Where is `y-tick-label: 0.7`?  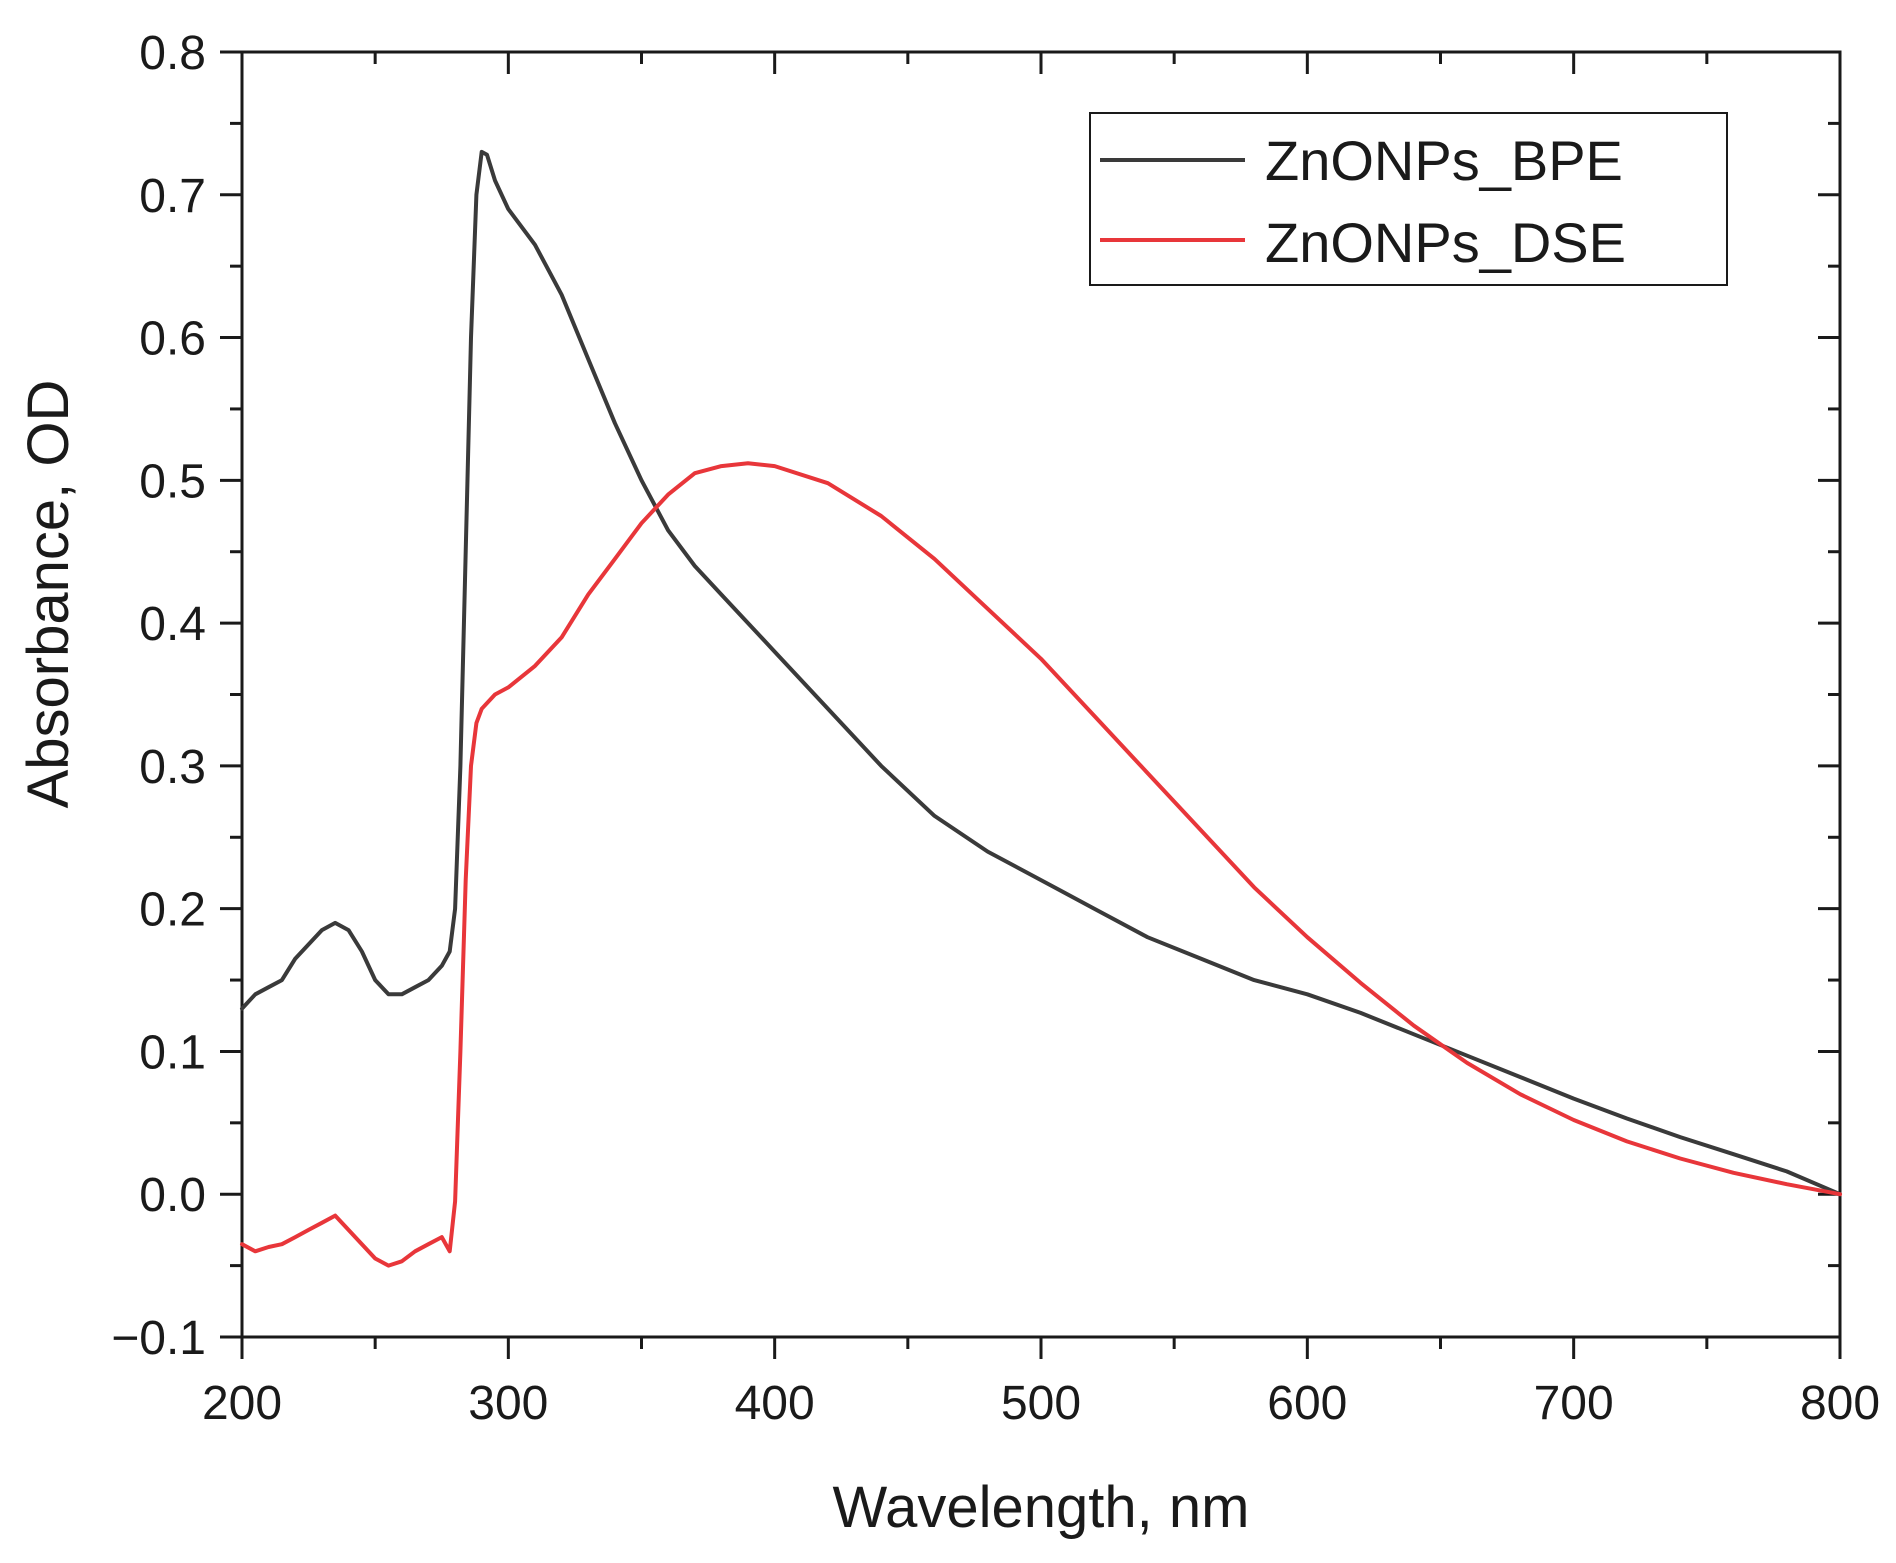 y-tick-label: 0.7 is located at coordinates (172, 196).